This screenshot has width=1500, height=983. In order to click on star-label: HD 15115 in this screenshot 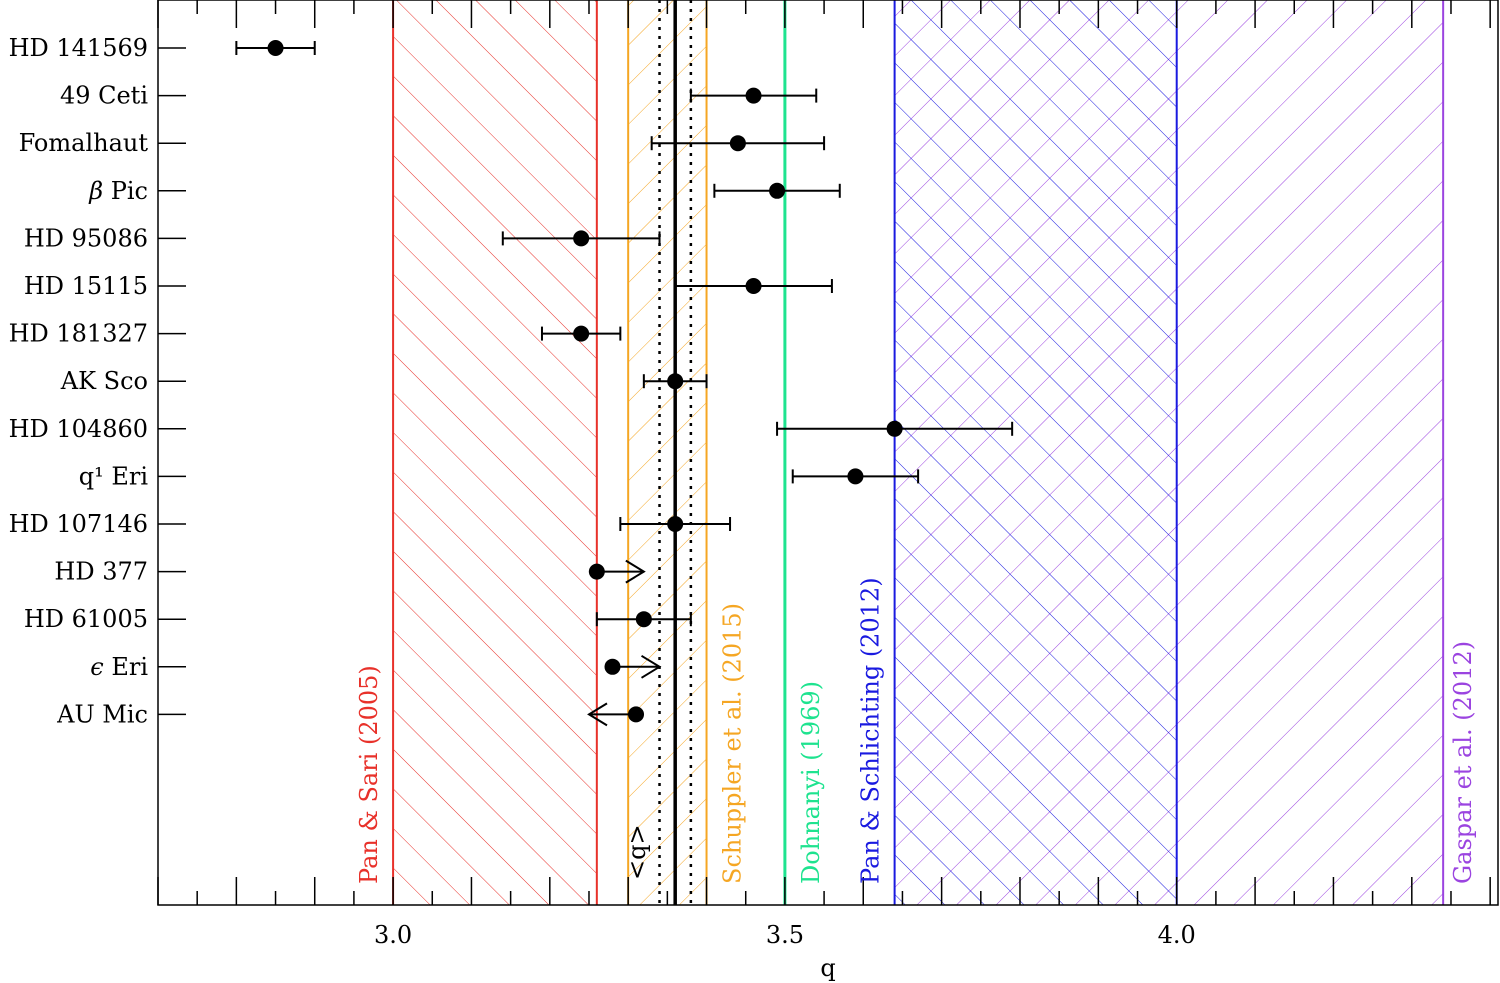, I will do `click(86, 286)`.